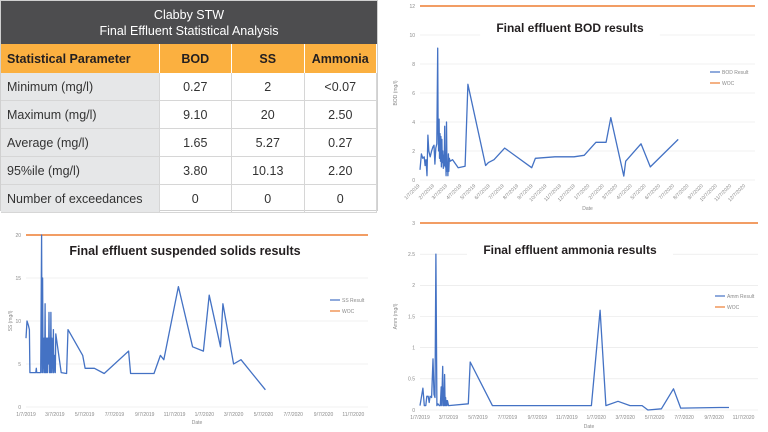 The image size is (768, 432). Describe the element at coordinates (80, 114) in the screenshot. I see `row-label: Maximum (mg/l)` at that location.